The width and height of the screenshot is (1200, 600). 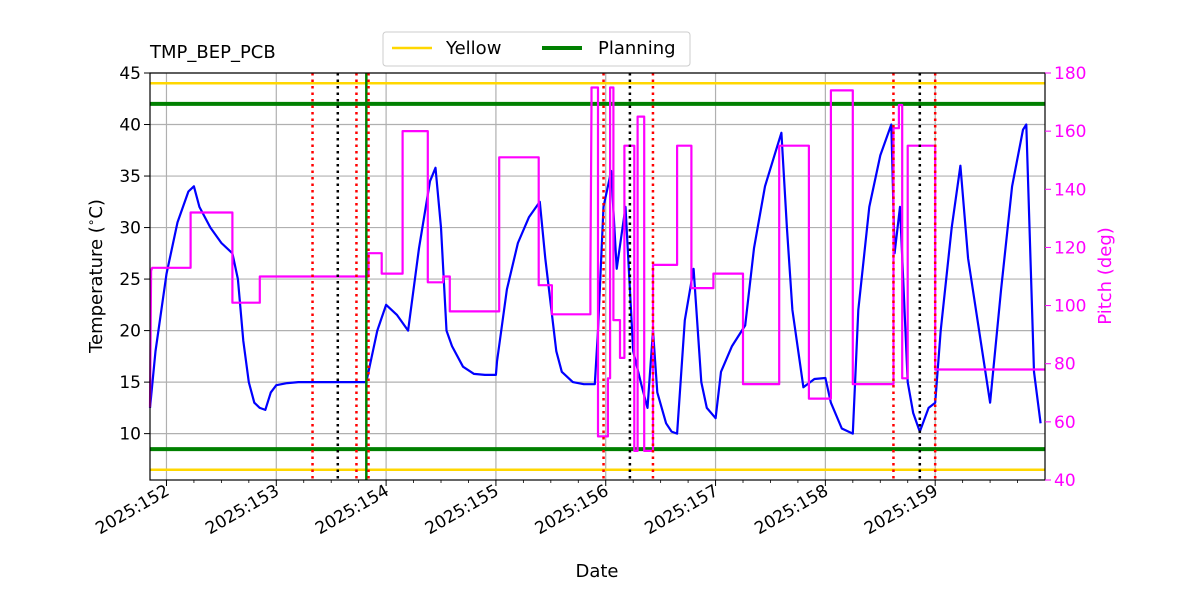 I want to click on y2-tick-label: 80, so click(x=1065, y=365).